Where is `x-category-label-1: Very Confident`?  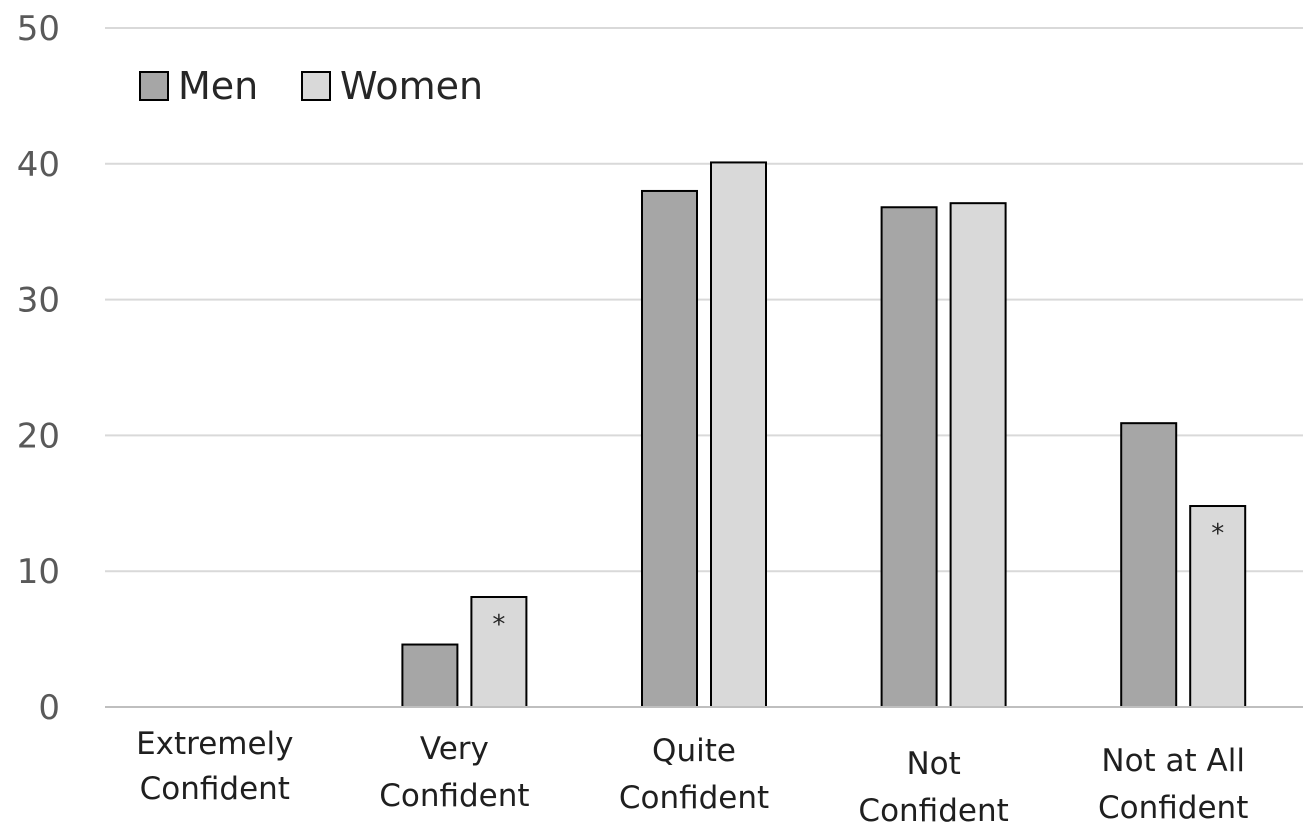 x-category-label-1: Very Confident is located at coordinates (454, 772).